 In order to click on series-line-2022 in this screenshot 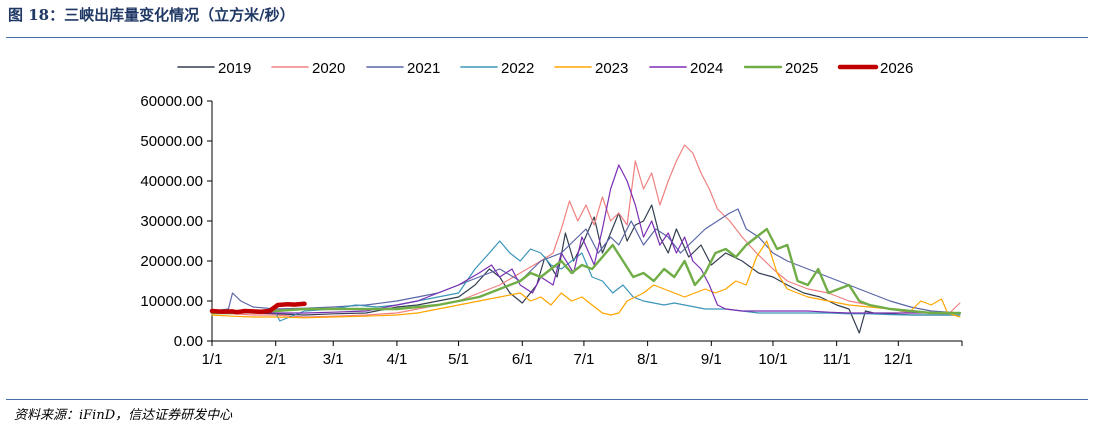, I will do `click(586, 281)`.